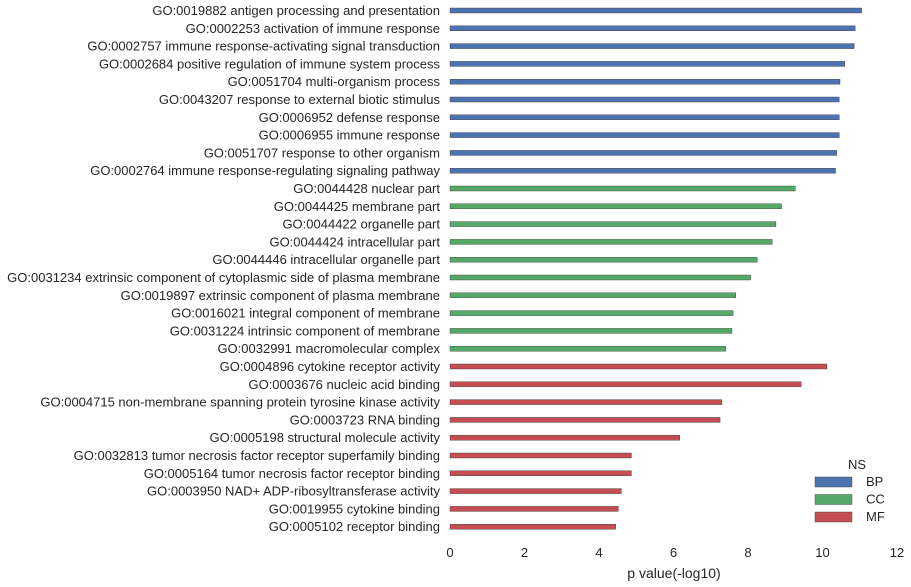  What do you see at coordinates (334, 81) in the screenshot?
I see `category-label-bp-4: GO:0051704 multi-organism process` at bounding box center [334, 81].